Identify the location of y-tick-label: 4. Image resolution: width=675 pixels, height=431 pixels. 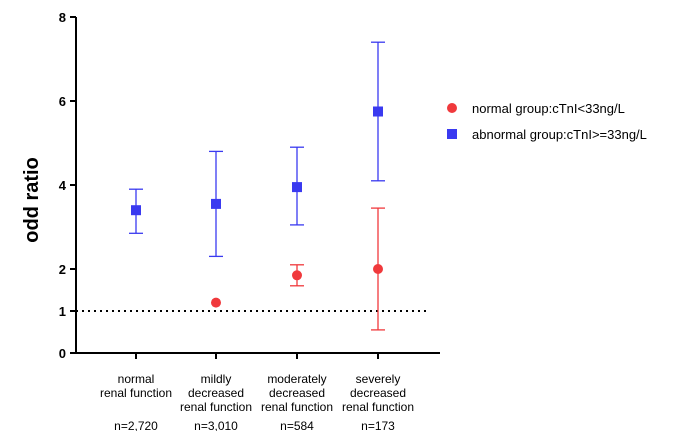
(63, 185).